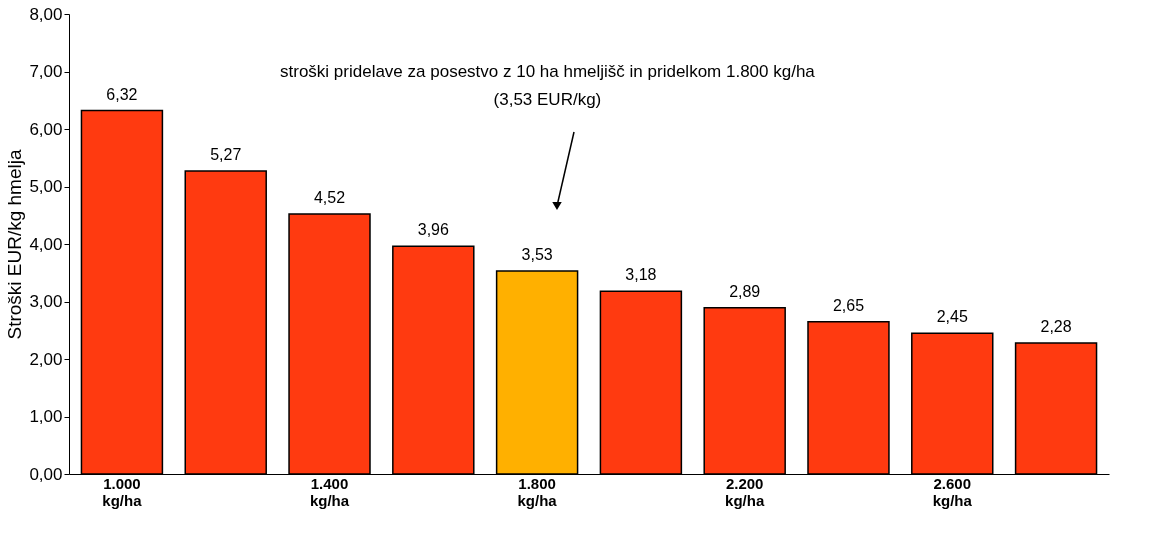 This screenshot has width=1168, height=546. Describe the element at coordinates (745, 491) in the screenshot. I see `x-tick-label: 2.200 kg/ha` at that location.